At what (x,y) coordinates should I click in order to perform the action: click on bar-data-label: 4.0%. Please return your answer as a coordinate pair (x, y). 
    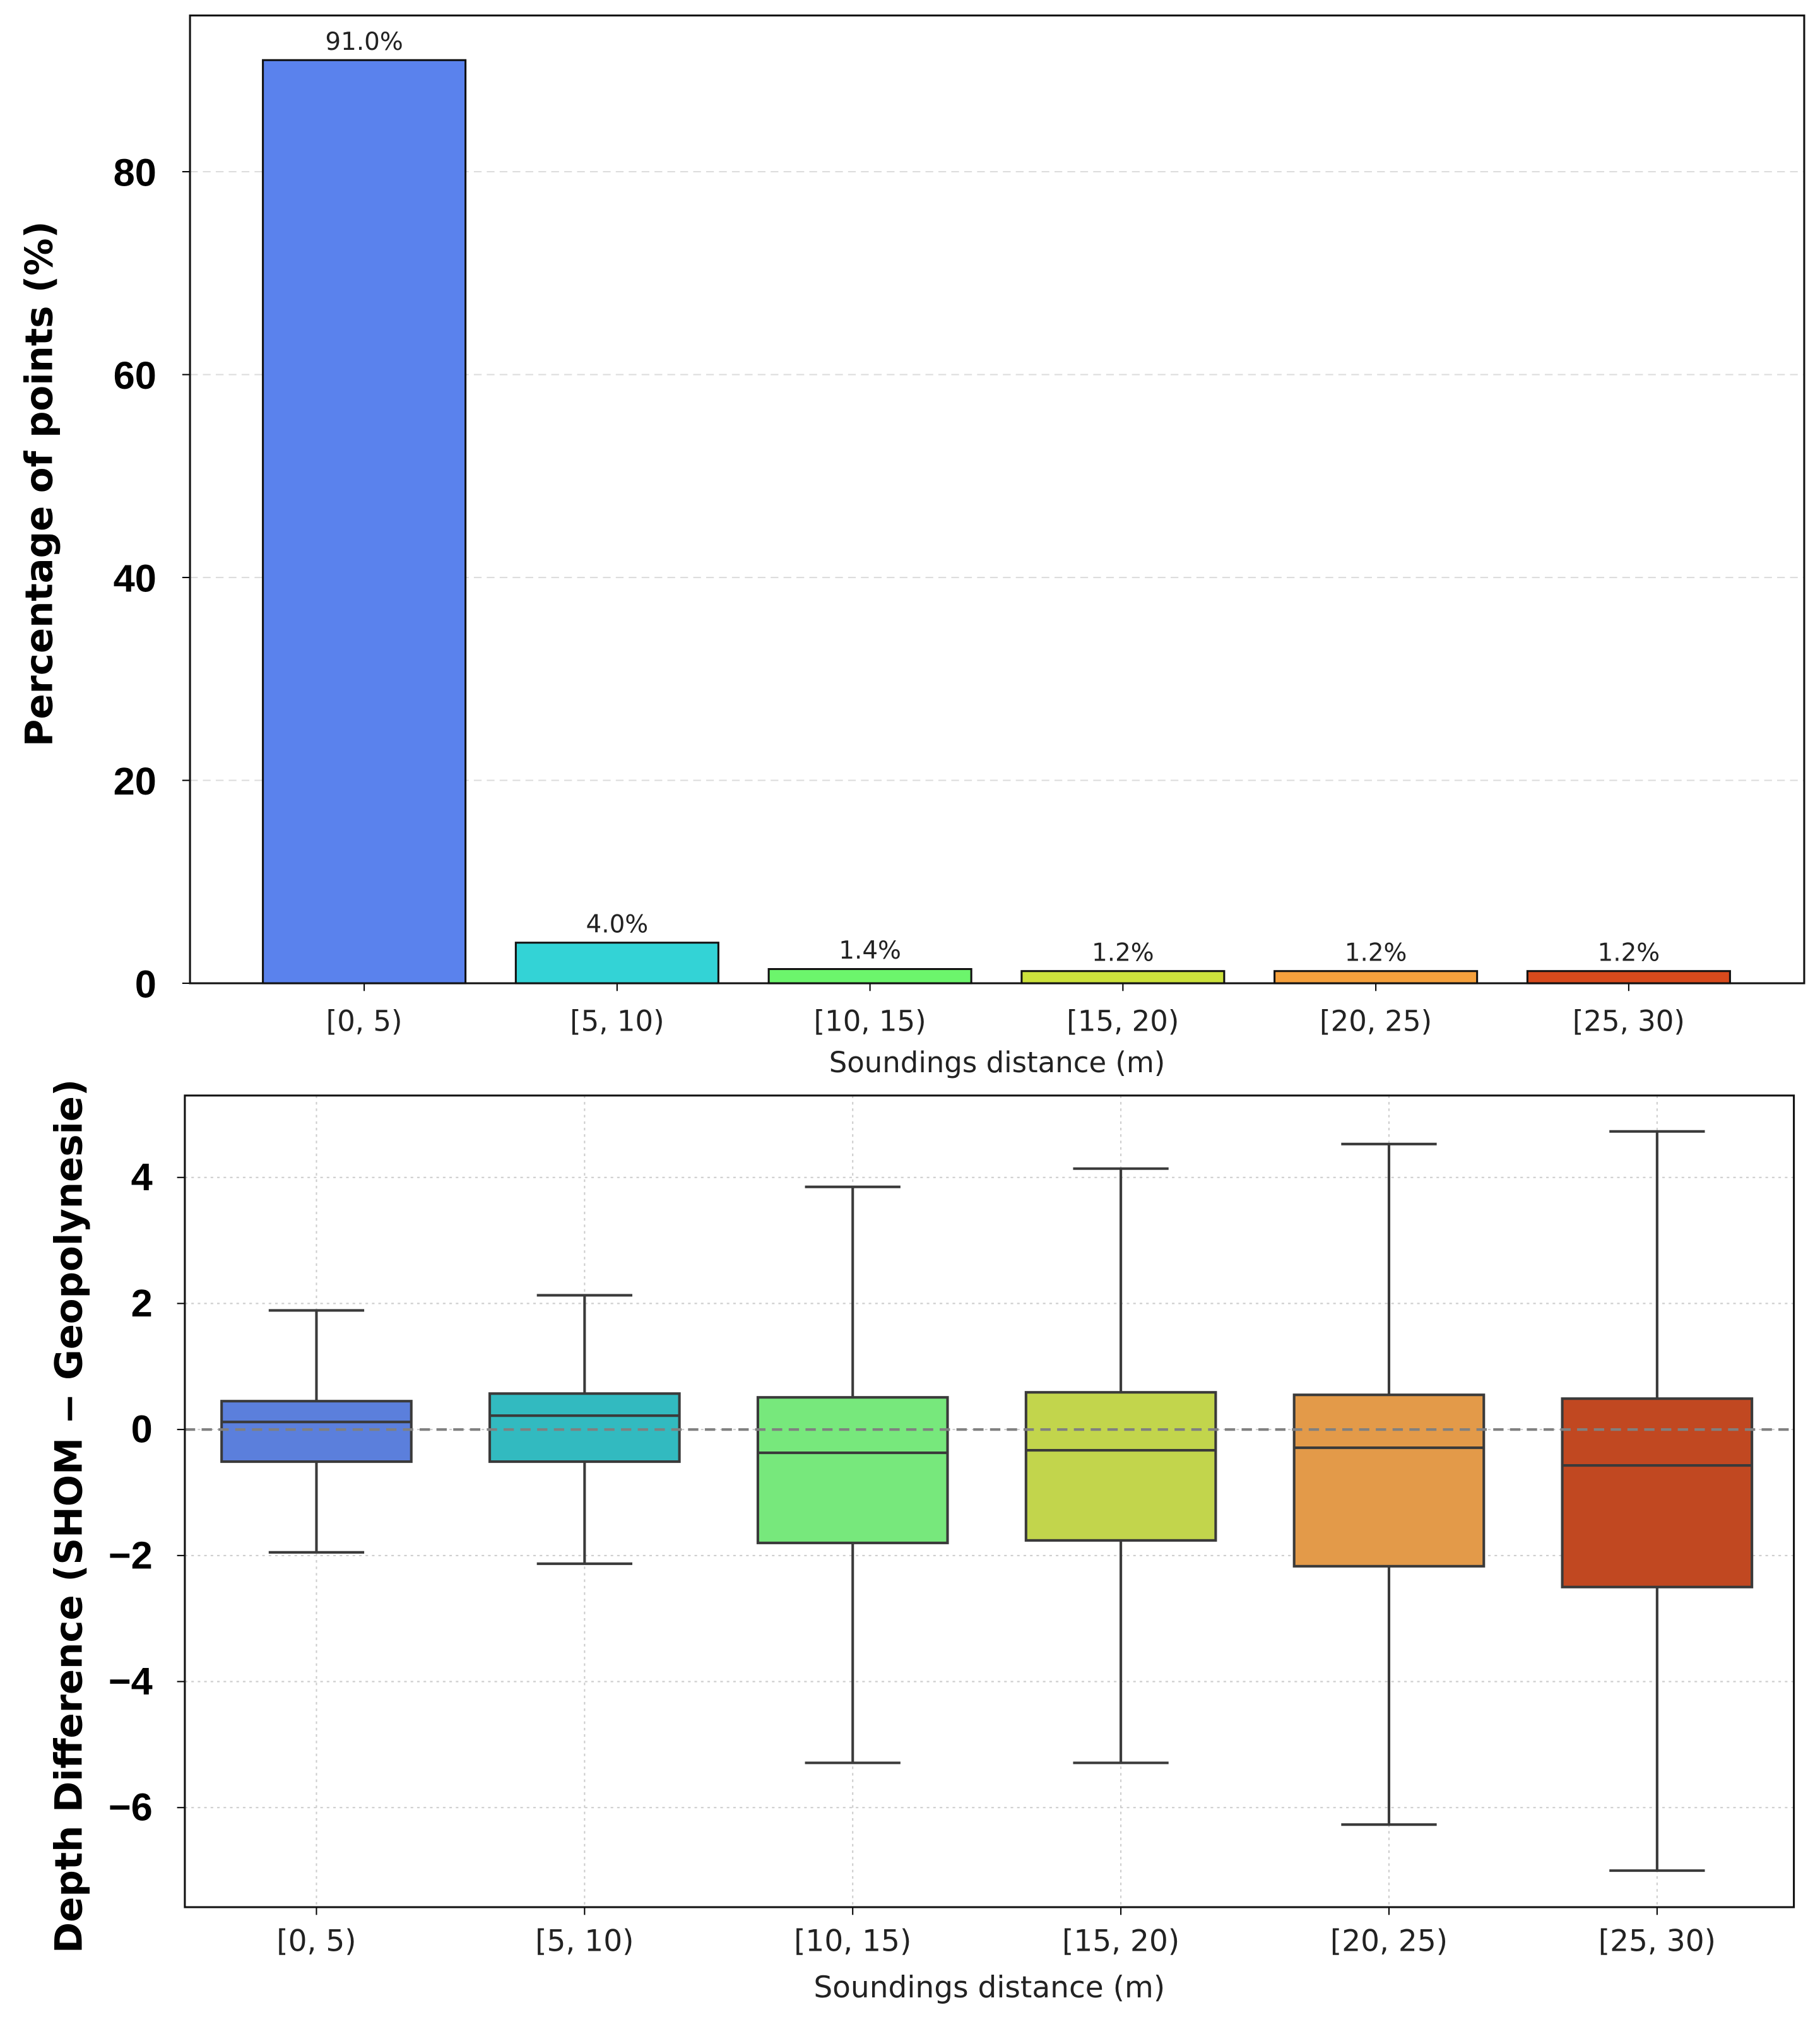
    Looking at the image, I should click on (617, 924).